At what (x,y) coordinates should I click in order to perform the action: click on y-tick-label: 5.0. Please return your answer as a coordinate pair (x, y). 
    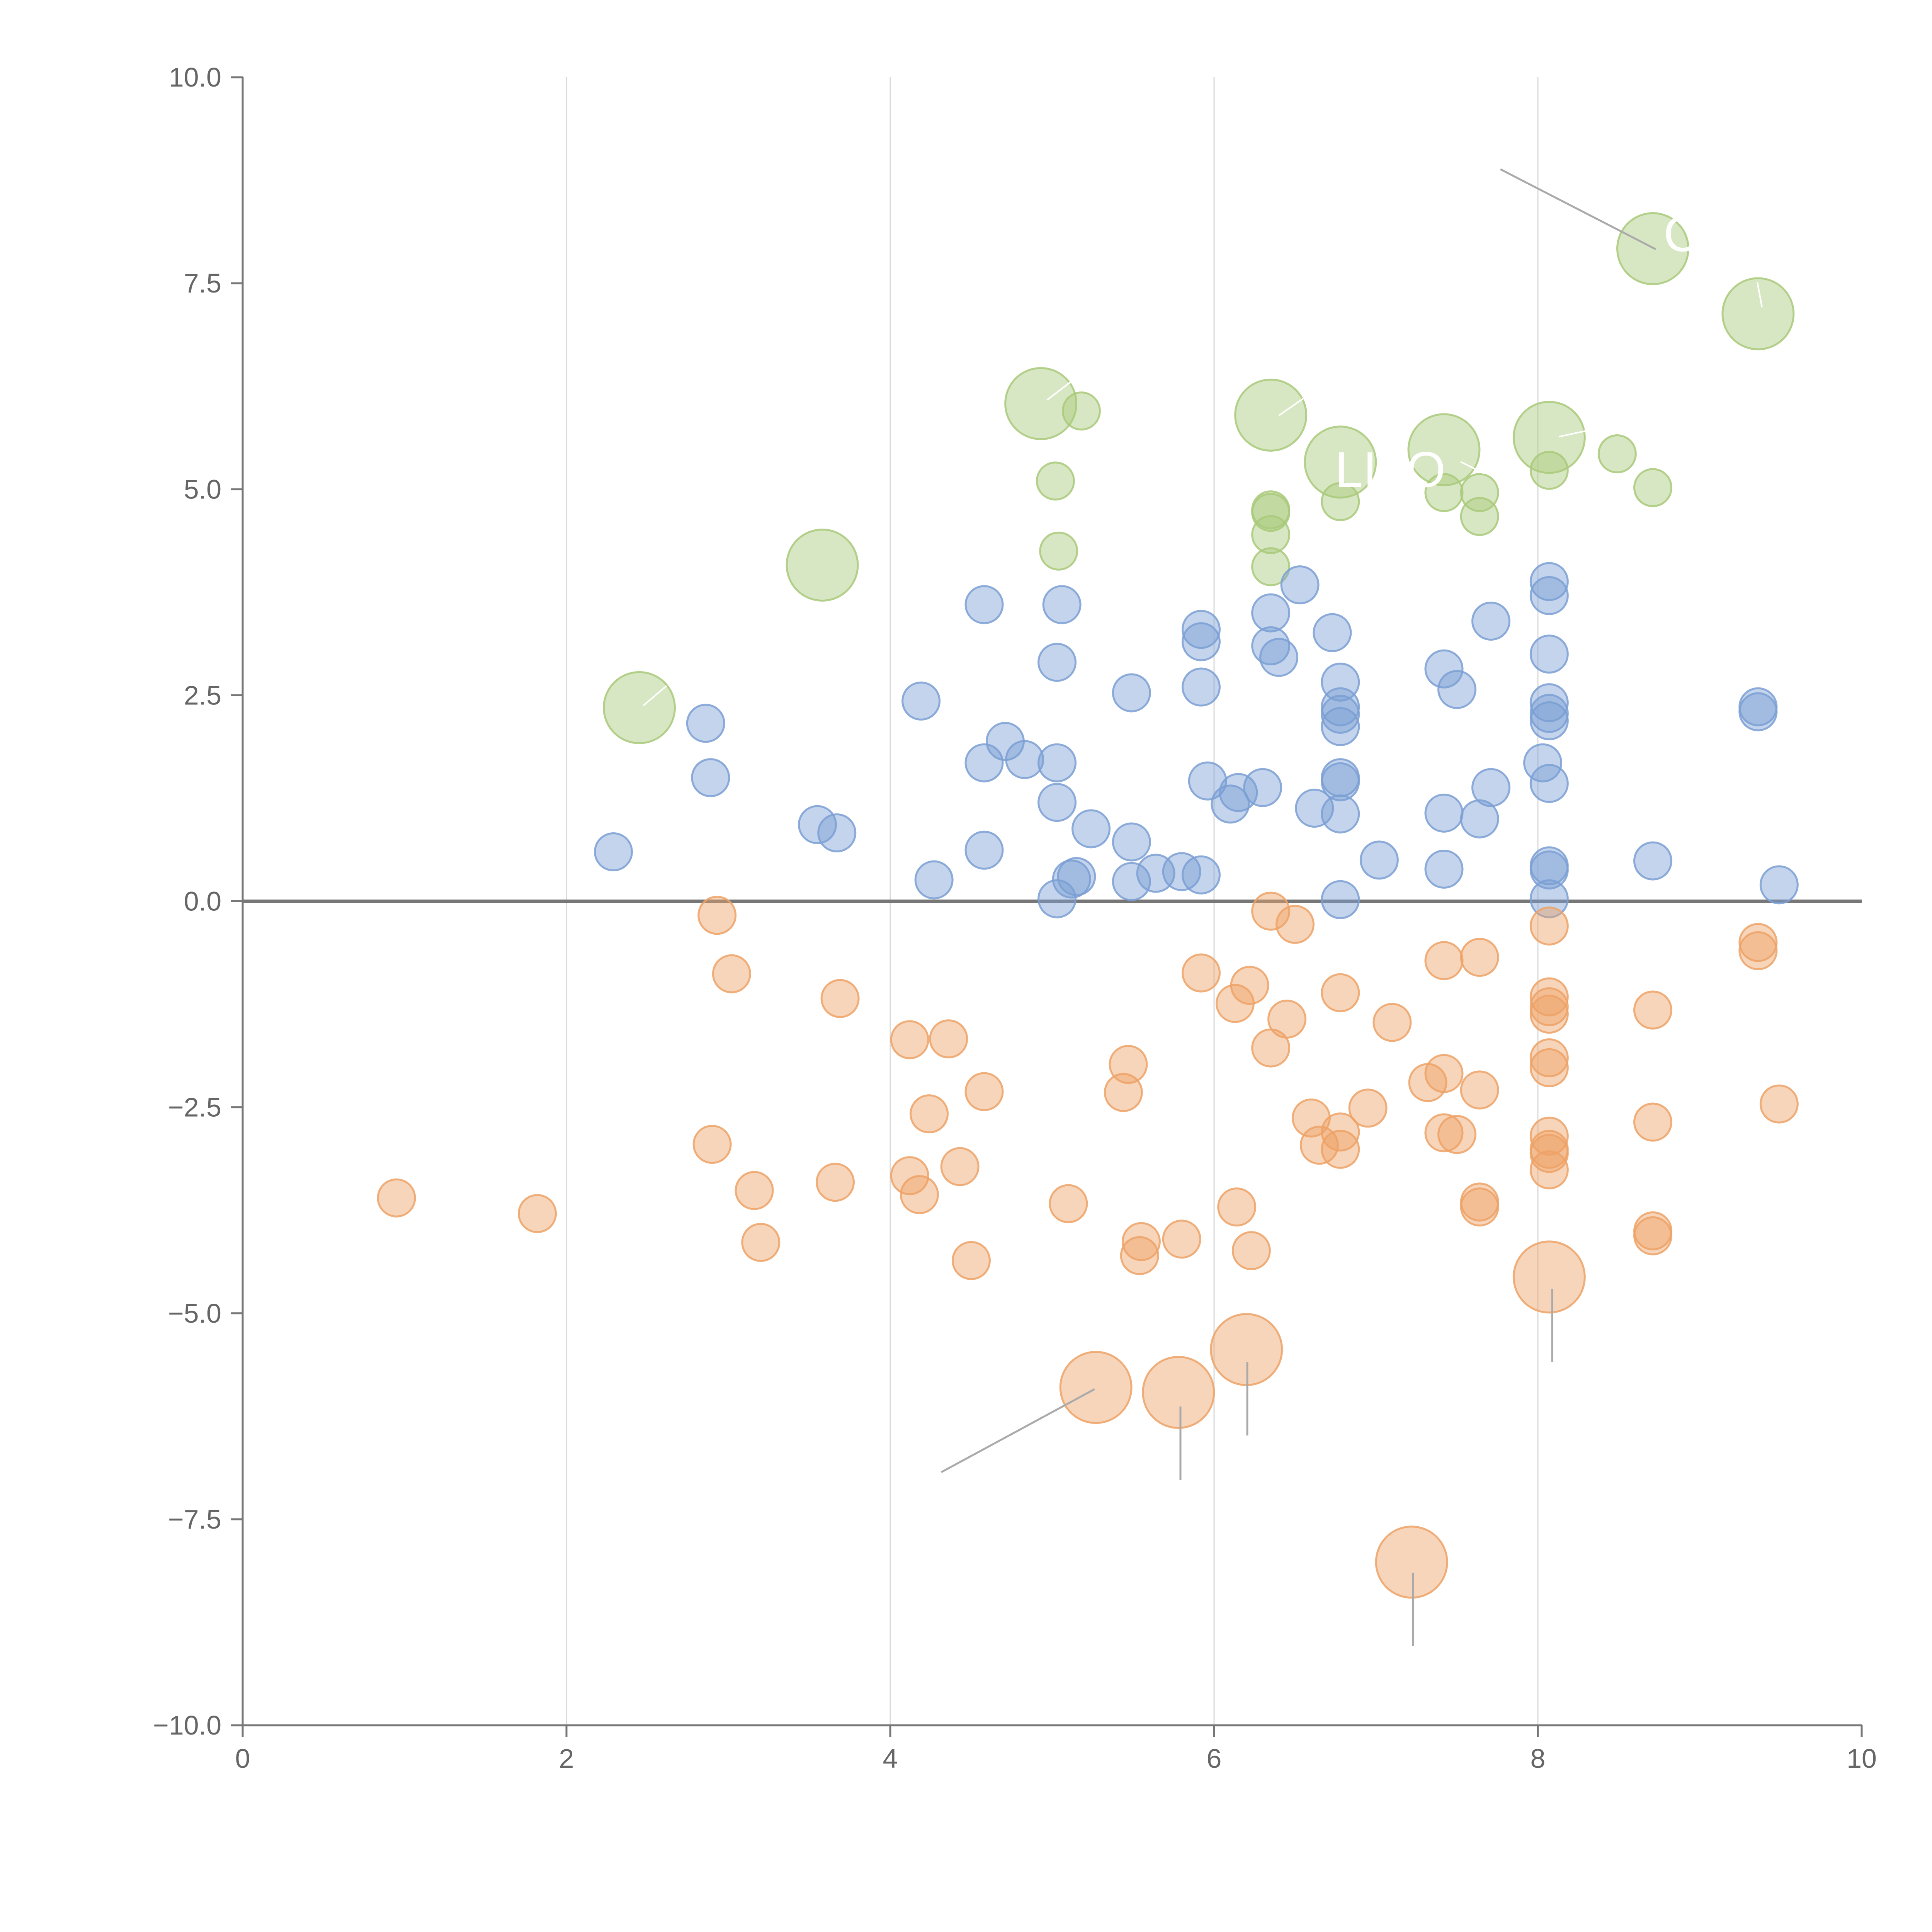
    Looking at the image, I should click on (202, 489).